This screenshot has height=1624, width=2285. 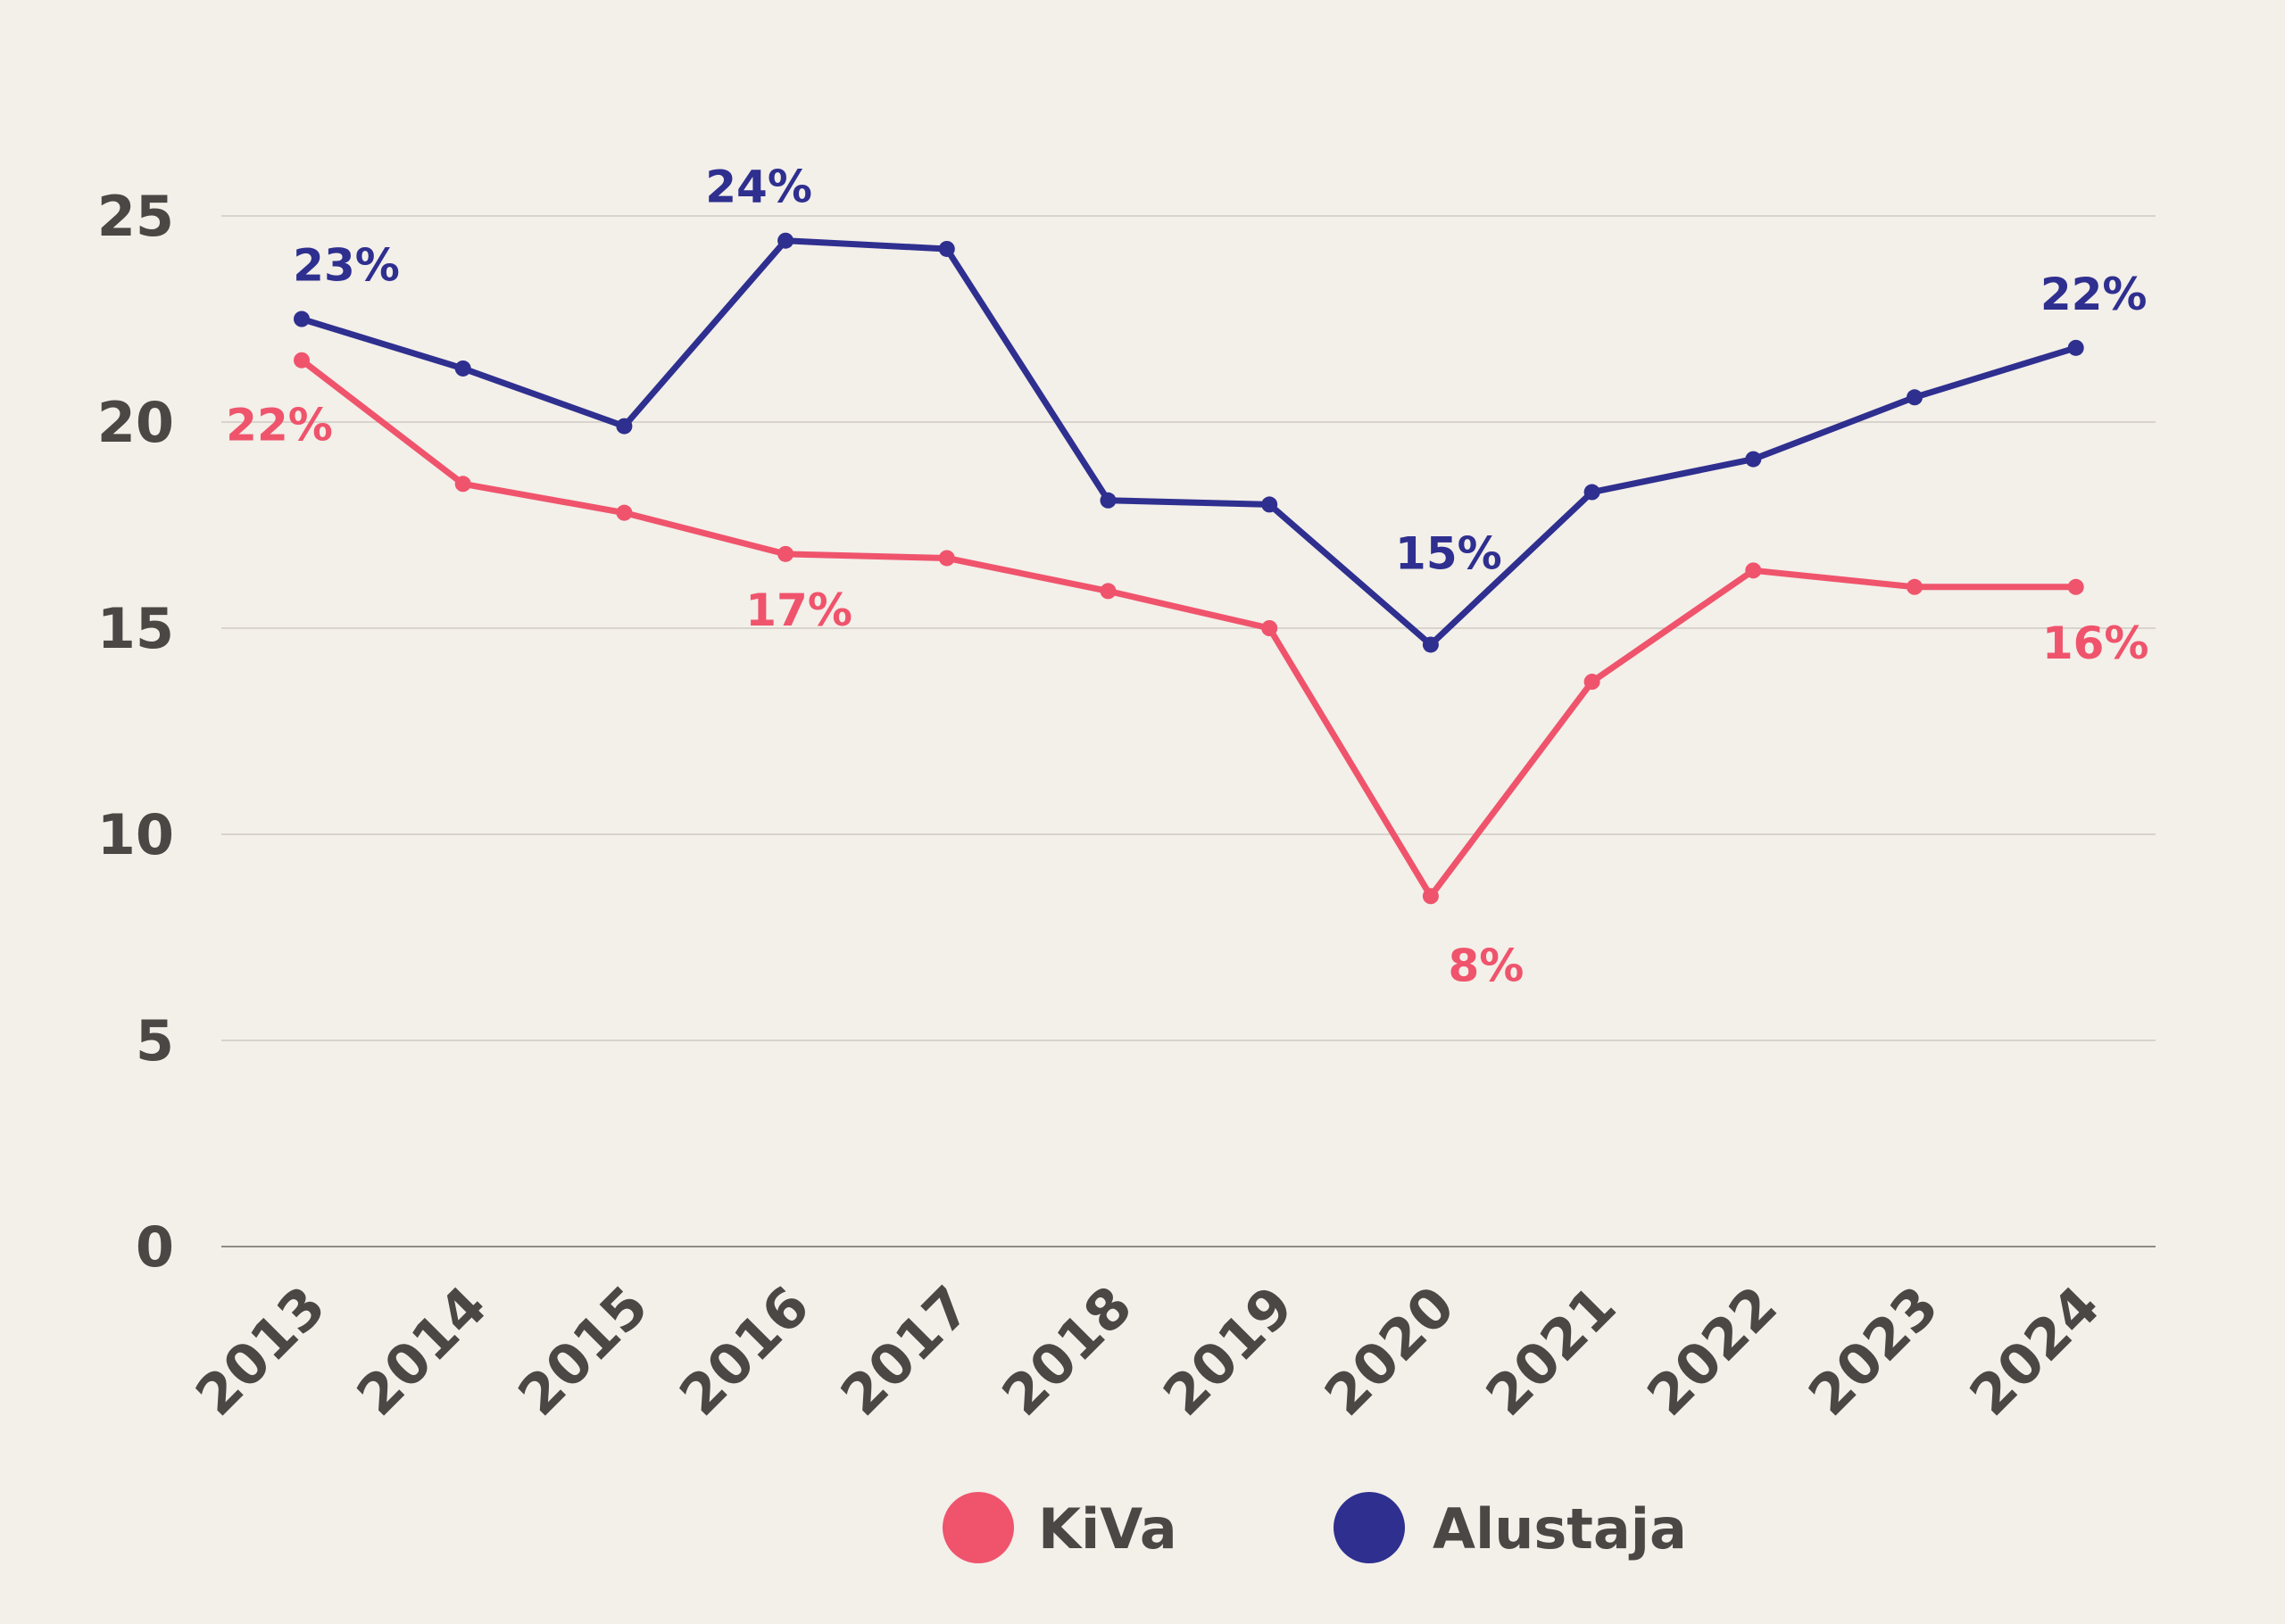 I want to click on x-tick-label: 2019, so click(x=1228, y=1351).